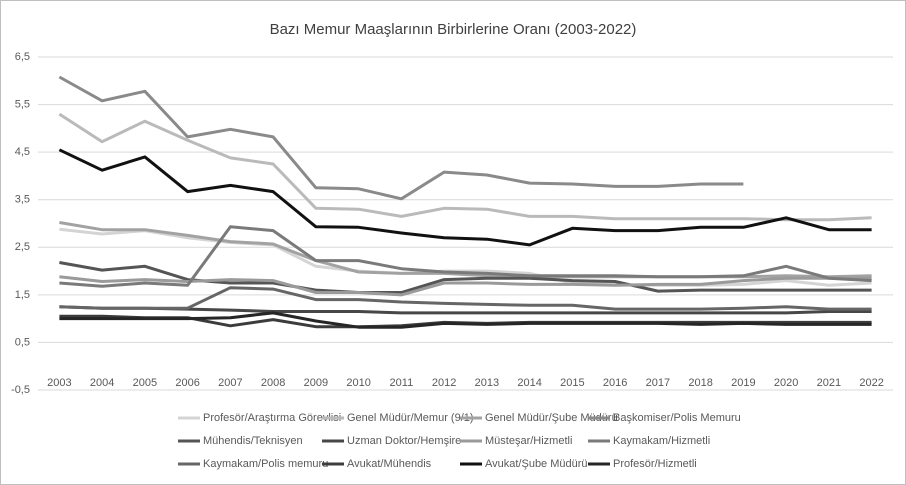 The image size is (906, 485). Describe the element at coordinates (22, 342) in the screenshot. I see `y-tick-label: 0,5` at that location.